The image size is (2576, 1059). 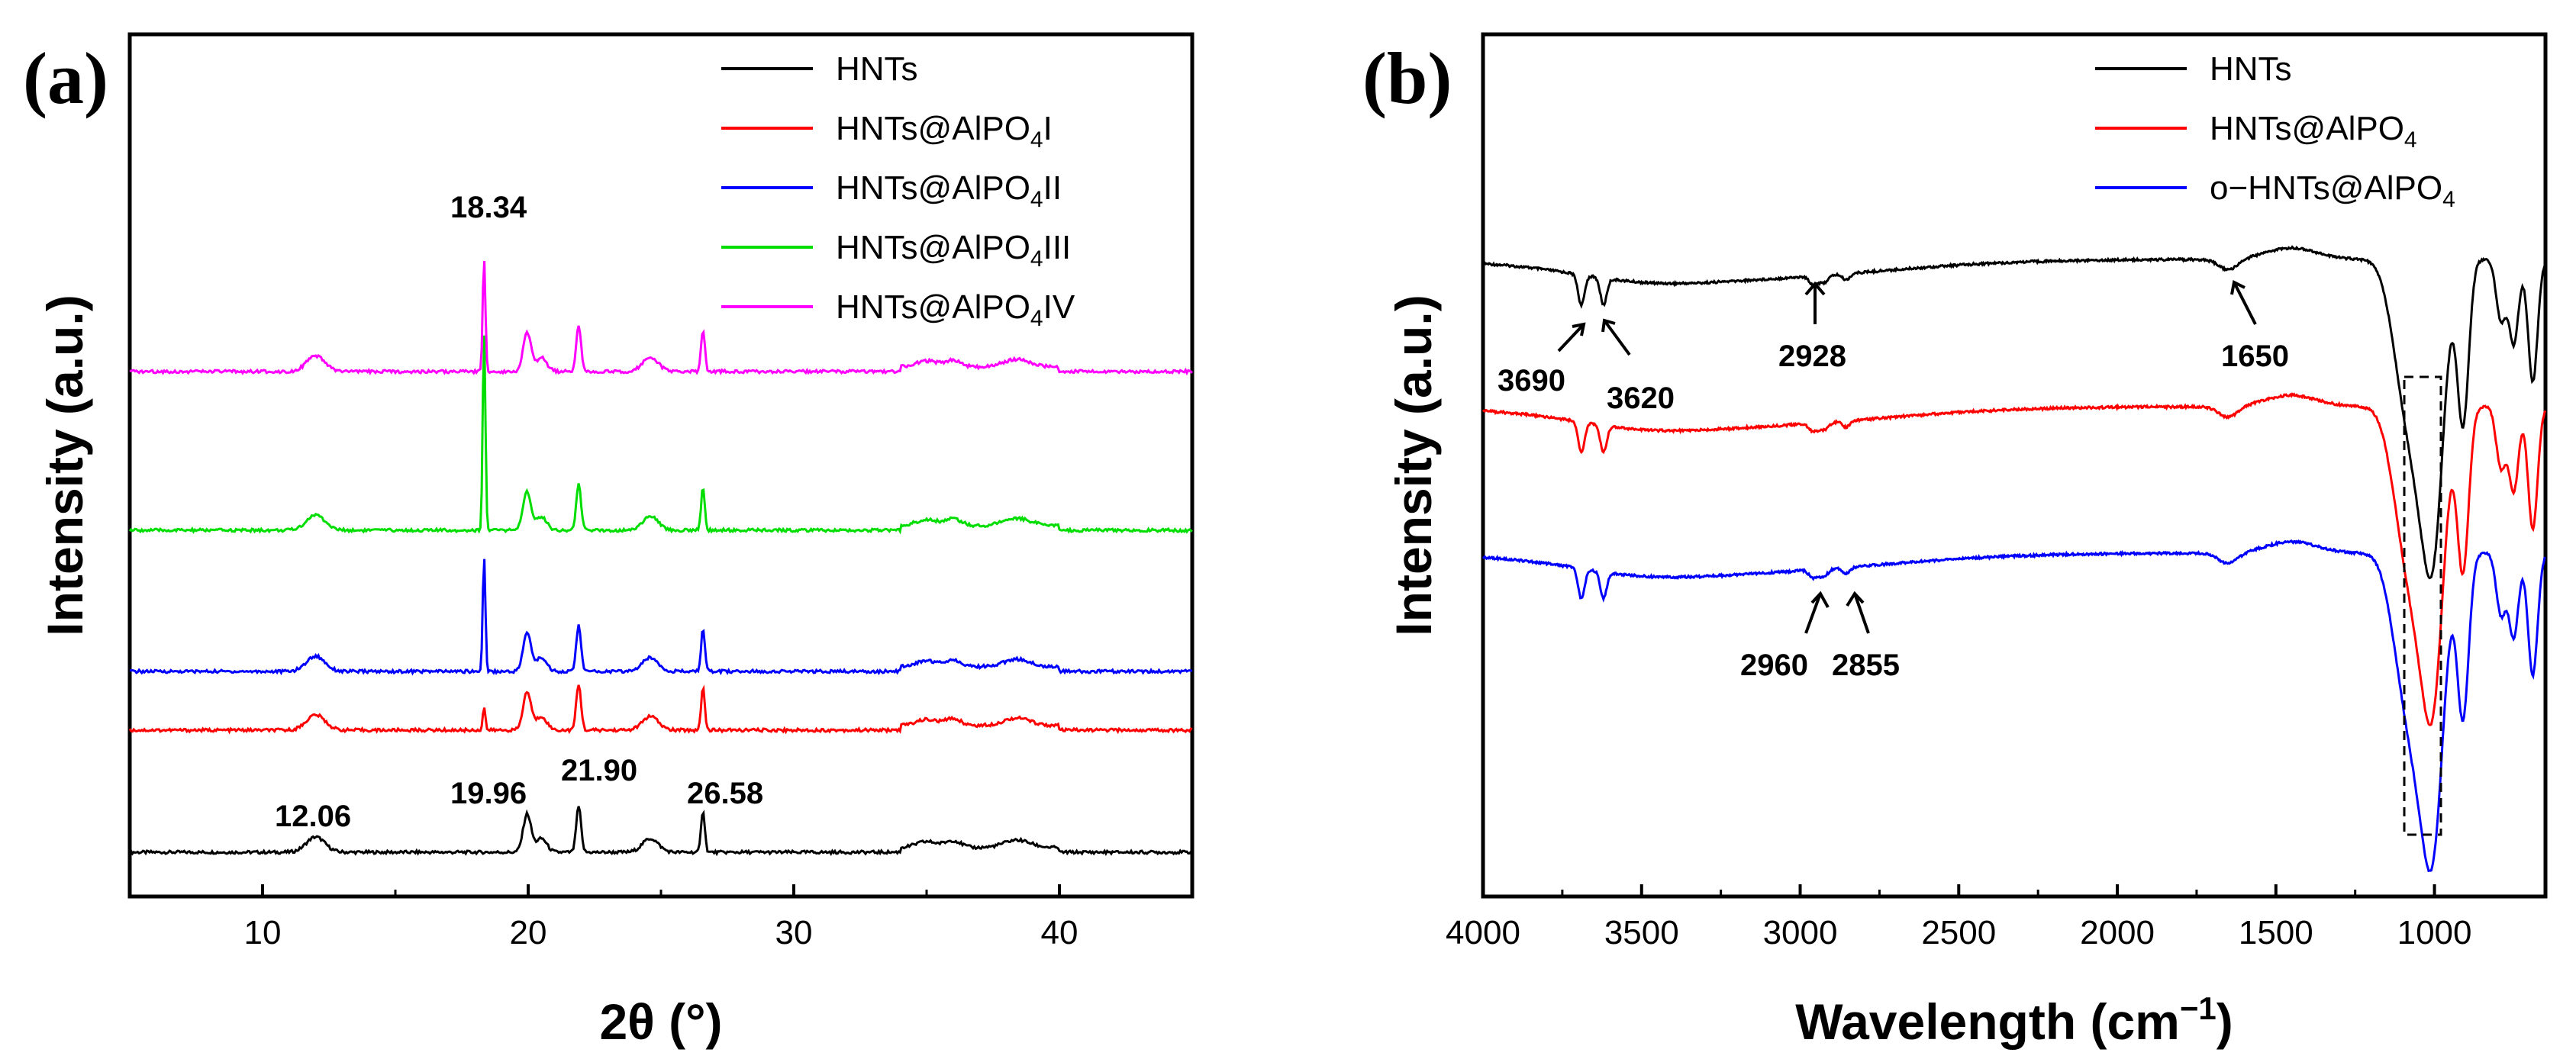 What do you see at coordinates (661, 617) in the screenshot?
I see `a-series-HNTs@AlPO4II` at bounding box center [661, 617].